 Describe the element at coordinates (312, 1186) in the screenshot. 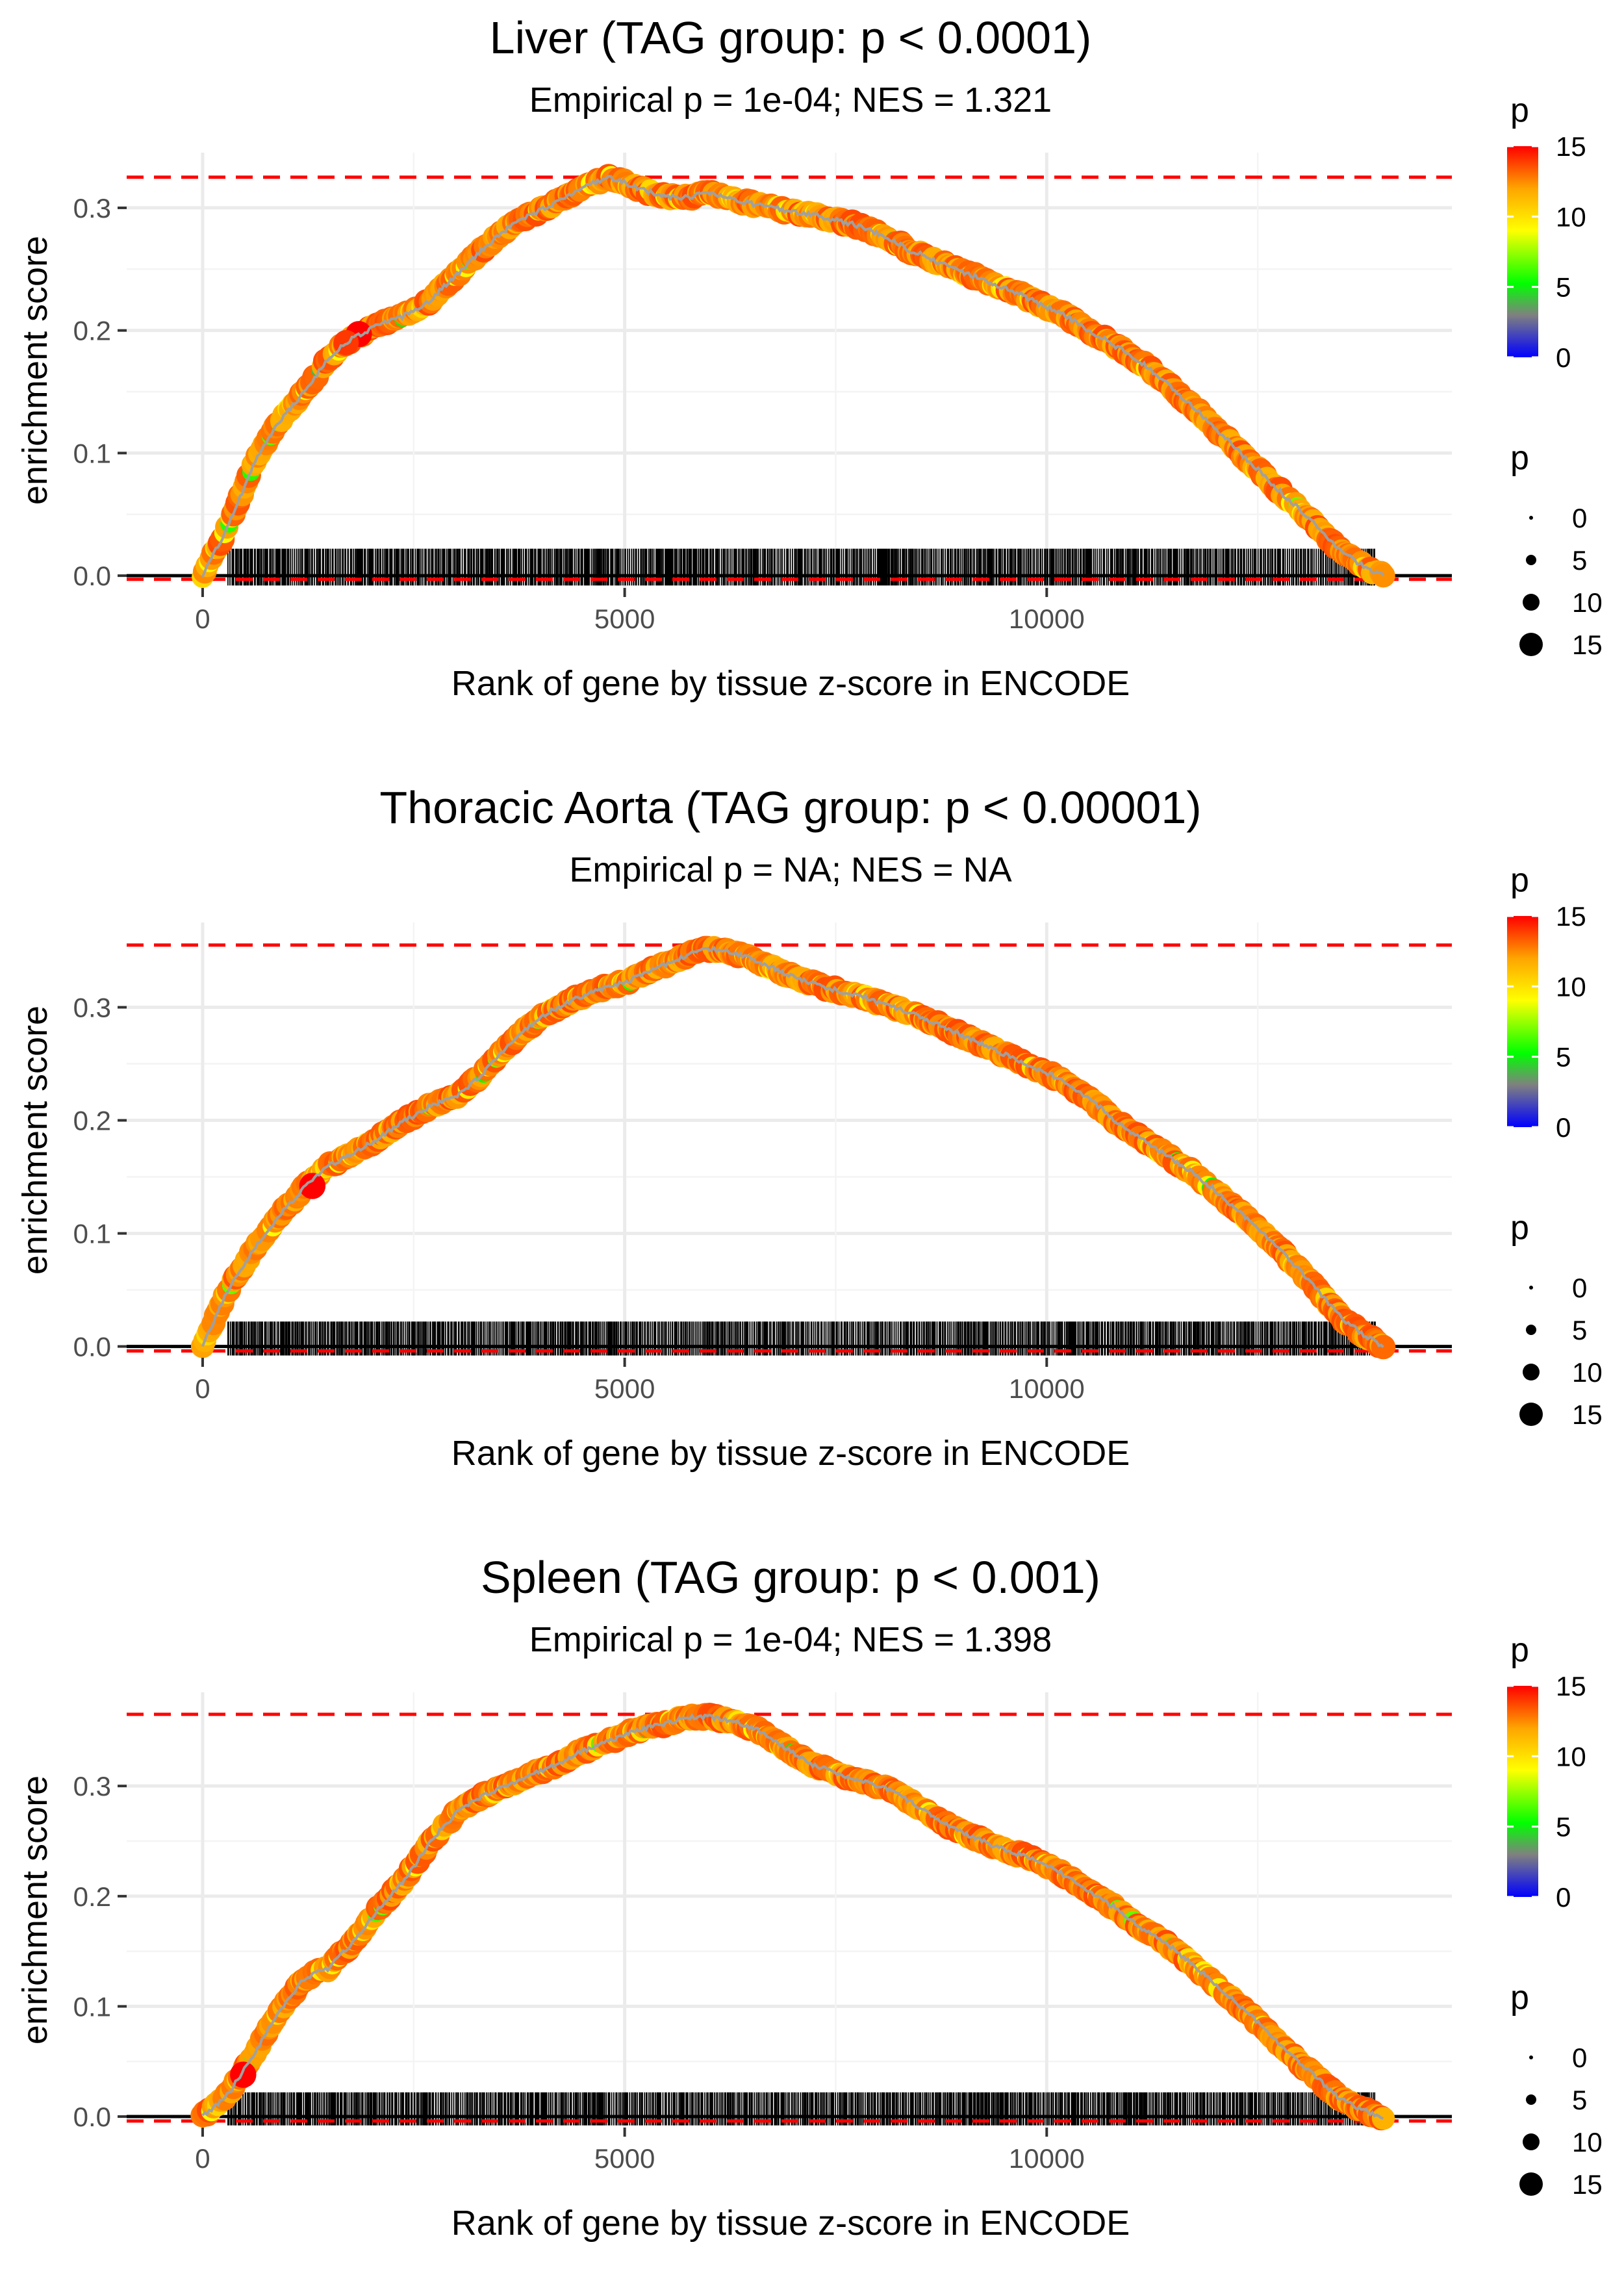

I see `curve-point-highlight` at that location.